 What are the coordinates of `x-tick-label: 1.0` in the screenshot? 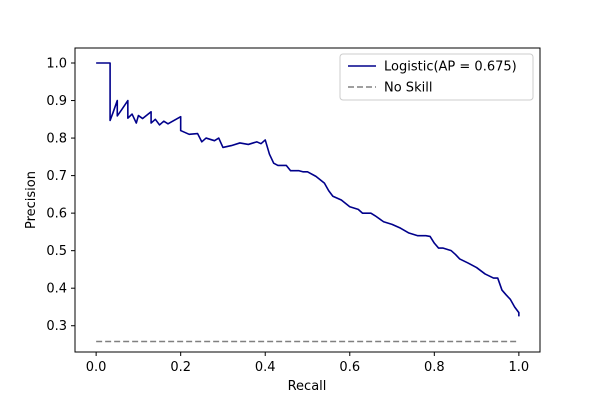 It's located at (519, 367).